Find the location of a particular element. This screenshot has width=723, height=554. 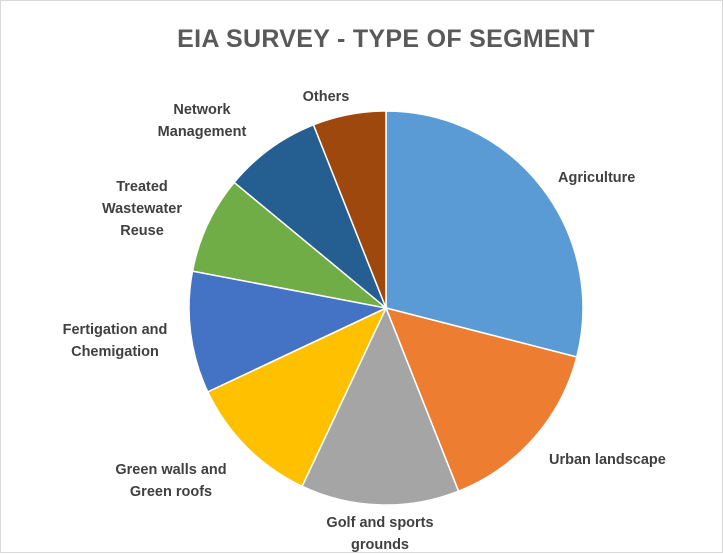

slice-label-golf-and-sports-grounds: Golf and sports grounds is located at coordinates (379, 534).